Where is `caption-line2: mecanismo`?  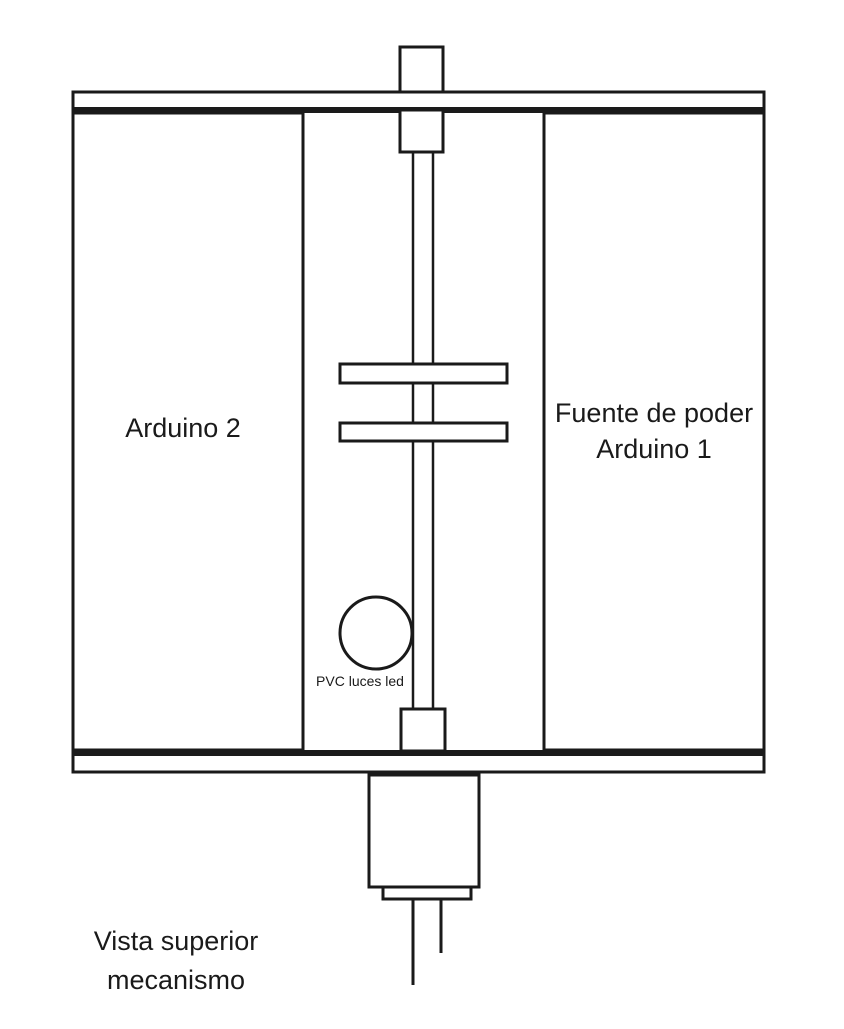 caption-line2: mecanismo is located at coordinates (176, 980).